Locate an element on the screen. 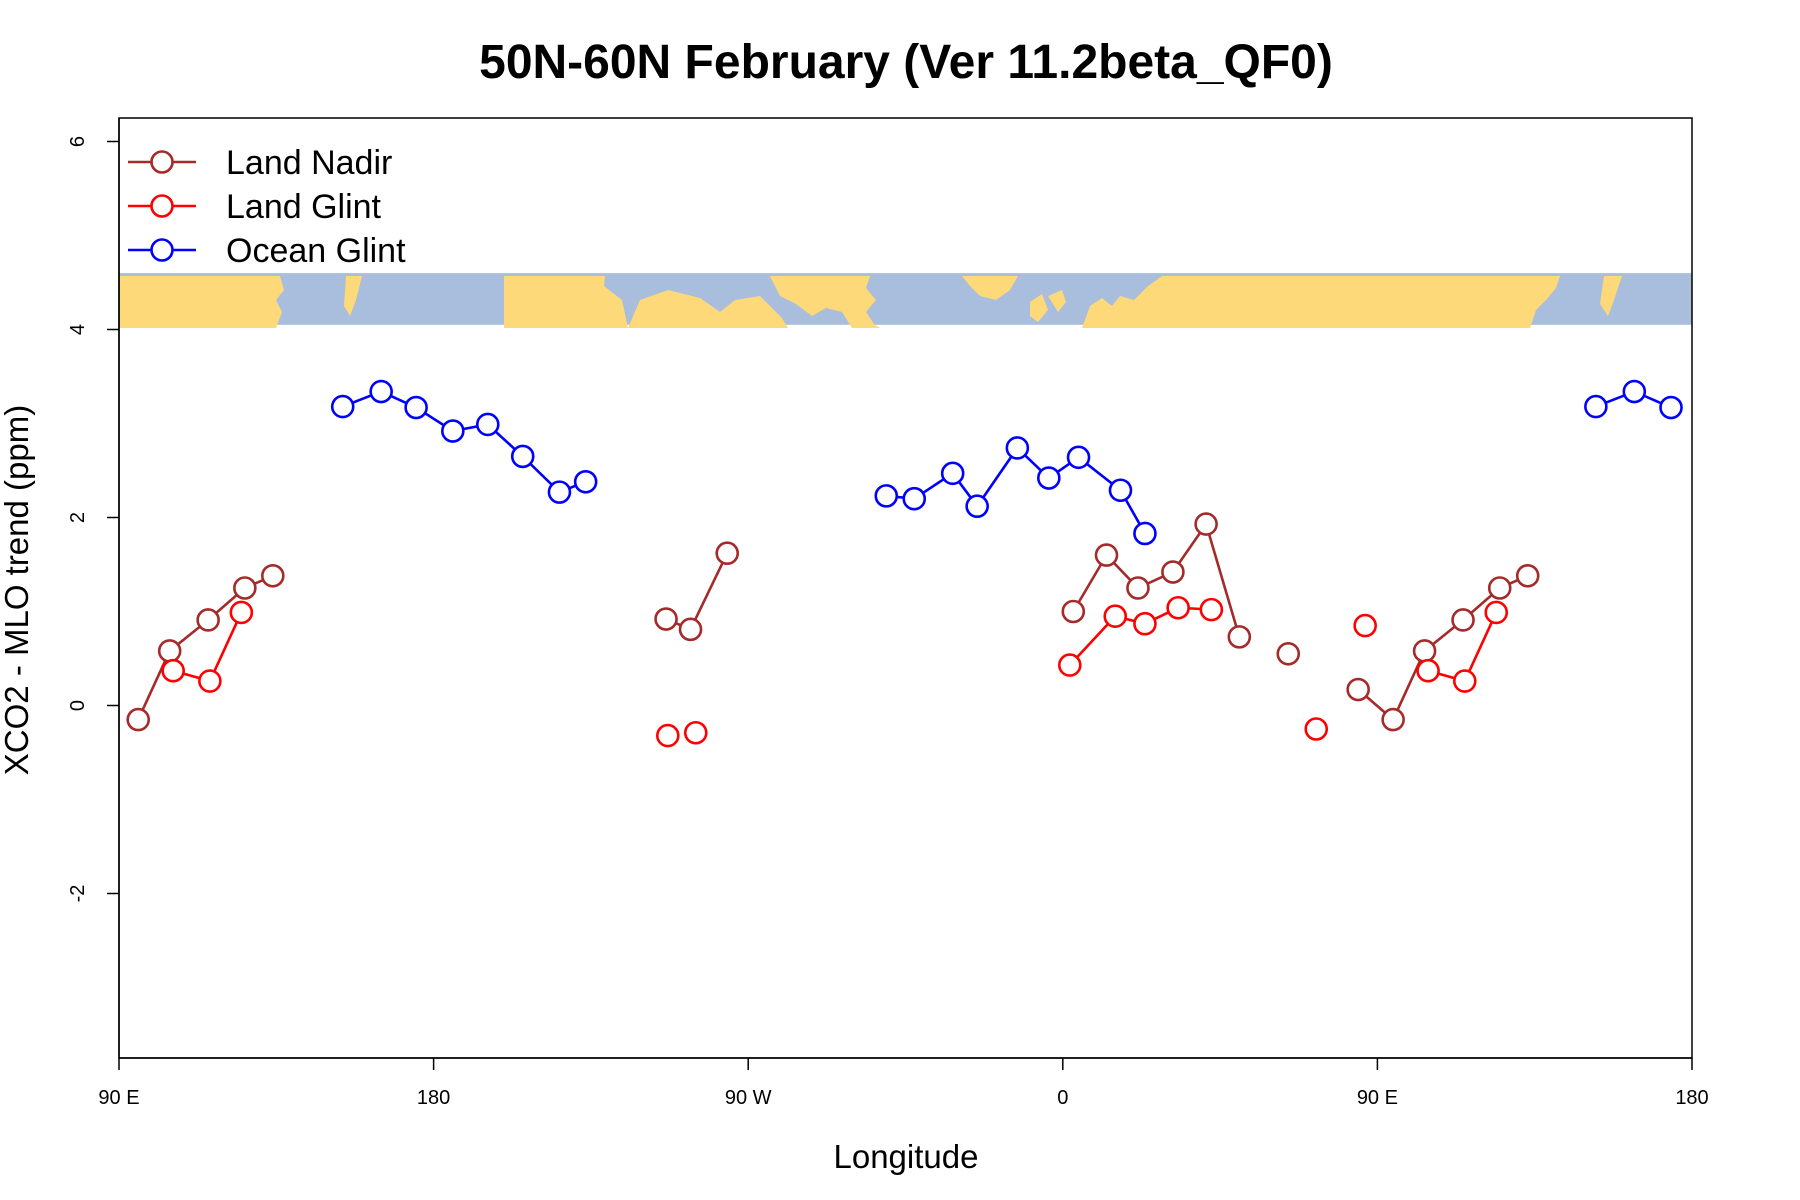  y-axis: -2 0 2 4 6 is located at coordinates (93, 588).